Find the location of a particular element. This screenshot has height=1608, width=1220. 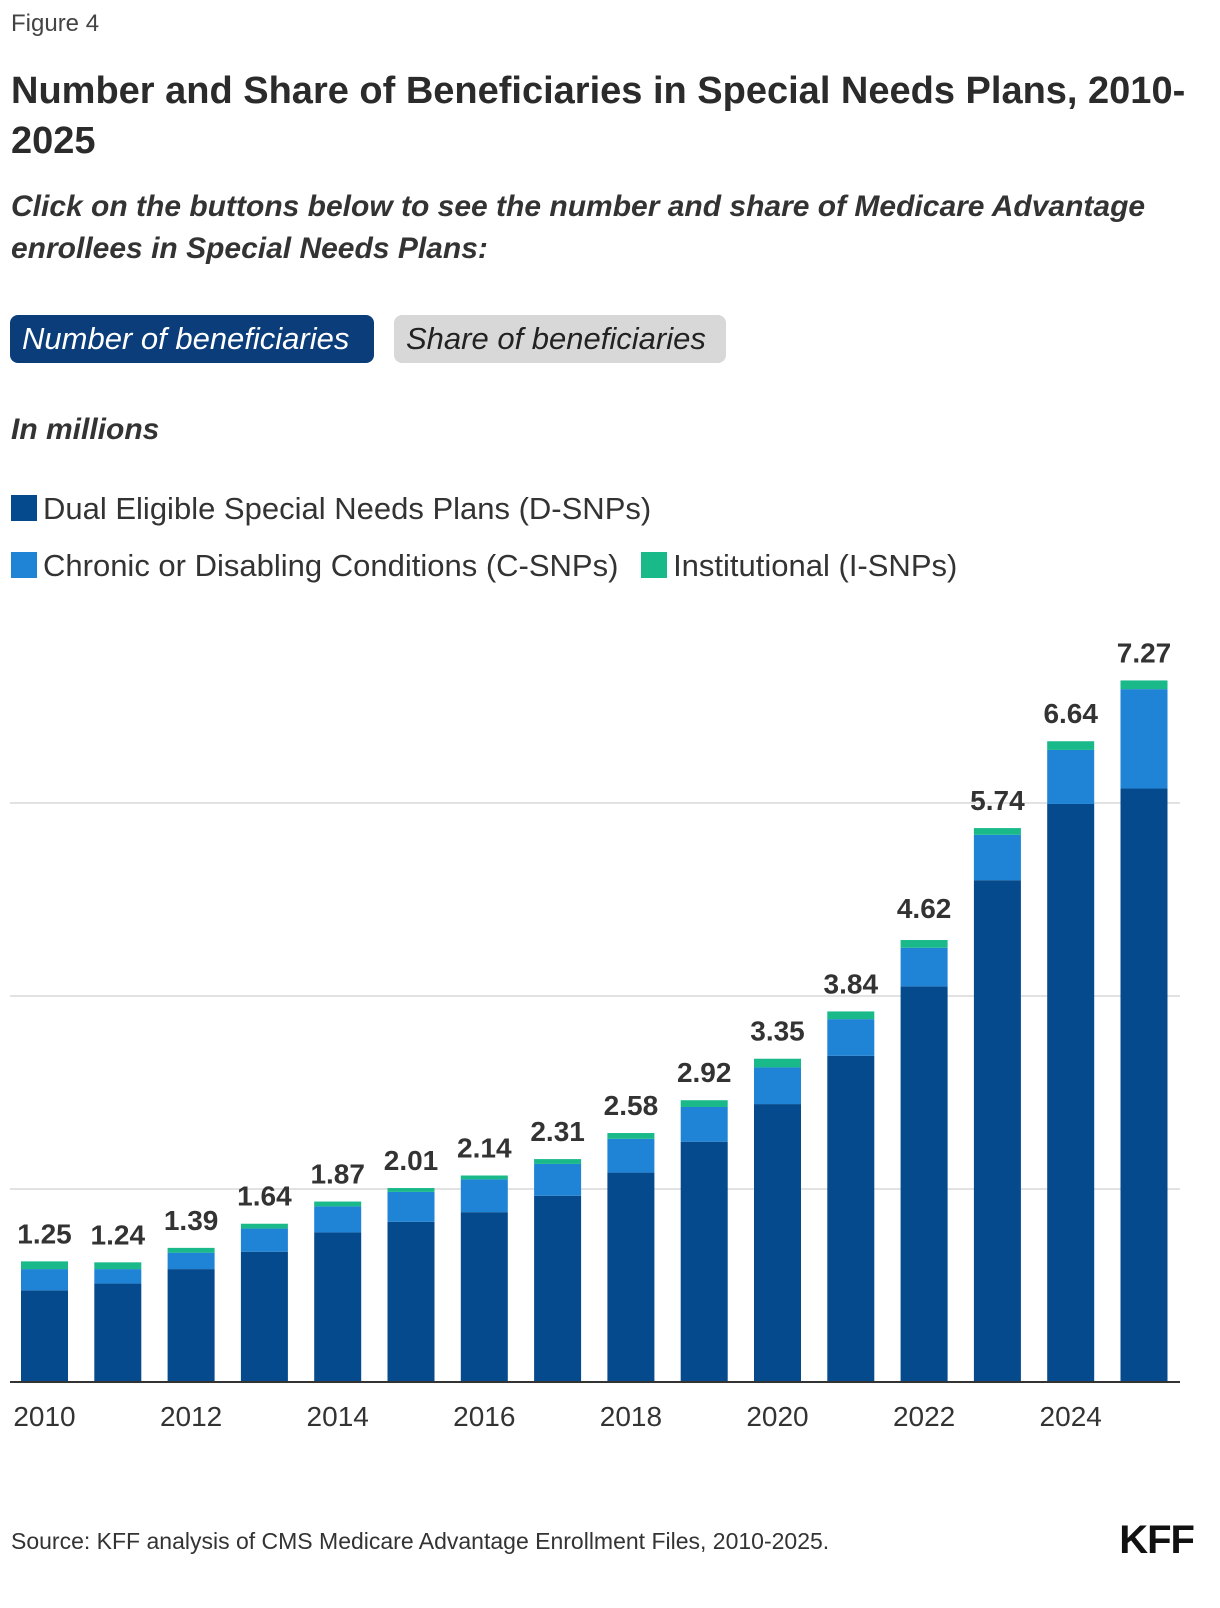

units-label: In millions is located at coordinates (85, 429).